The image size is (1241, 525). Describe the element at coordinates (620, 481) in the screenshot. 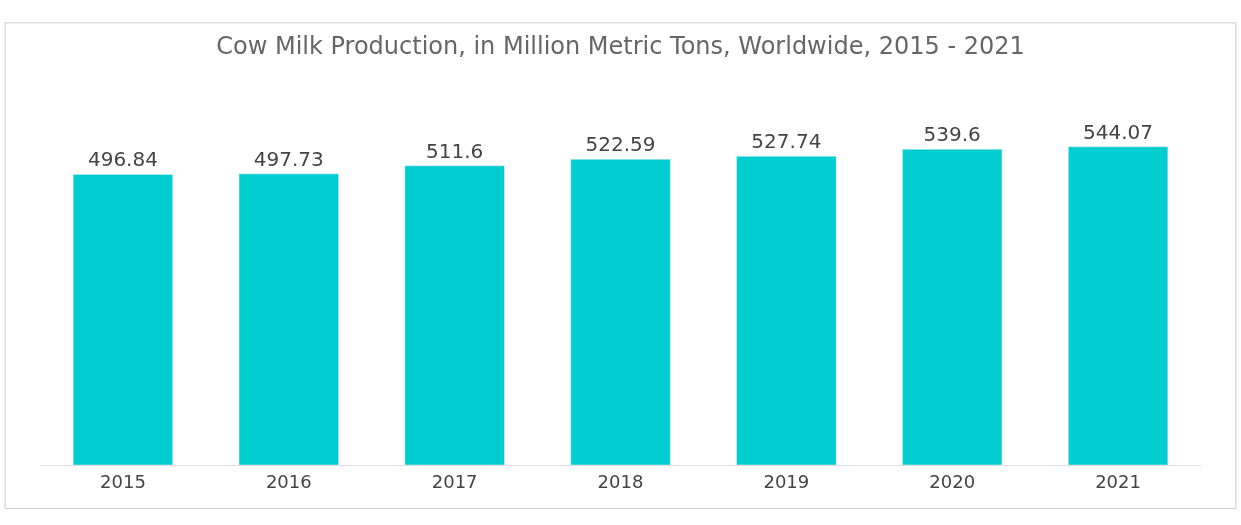

I see `x-tick-label: 2018` at that location.